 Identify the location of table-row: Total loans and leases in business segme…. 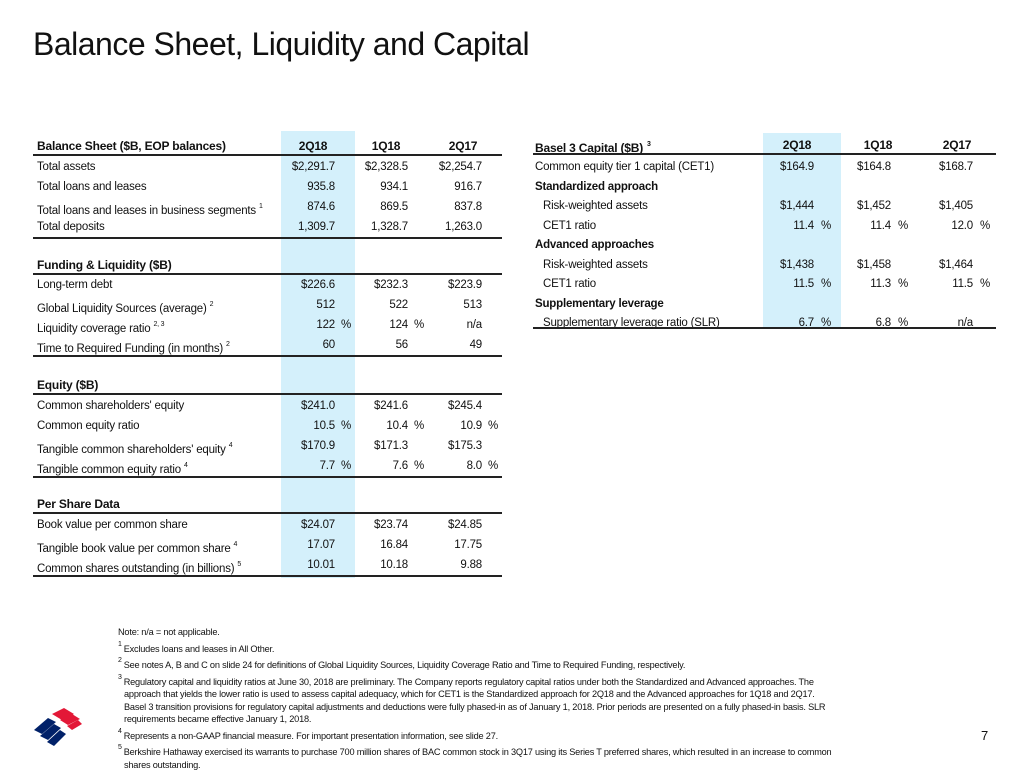
(269, 207).